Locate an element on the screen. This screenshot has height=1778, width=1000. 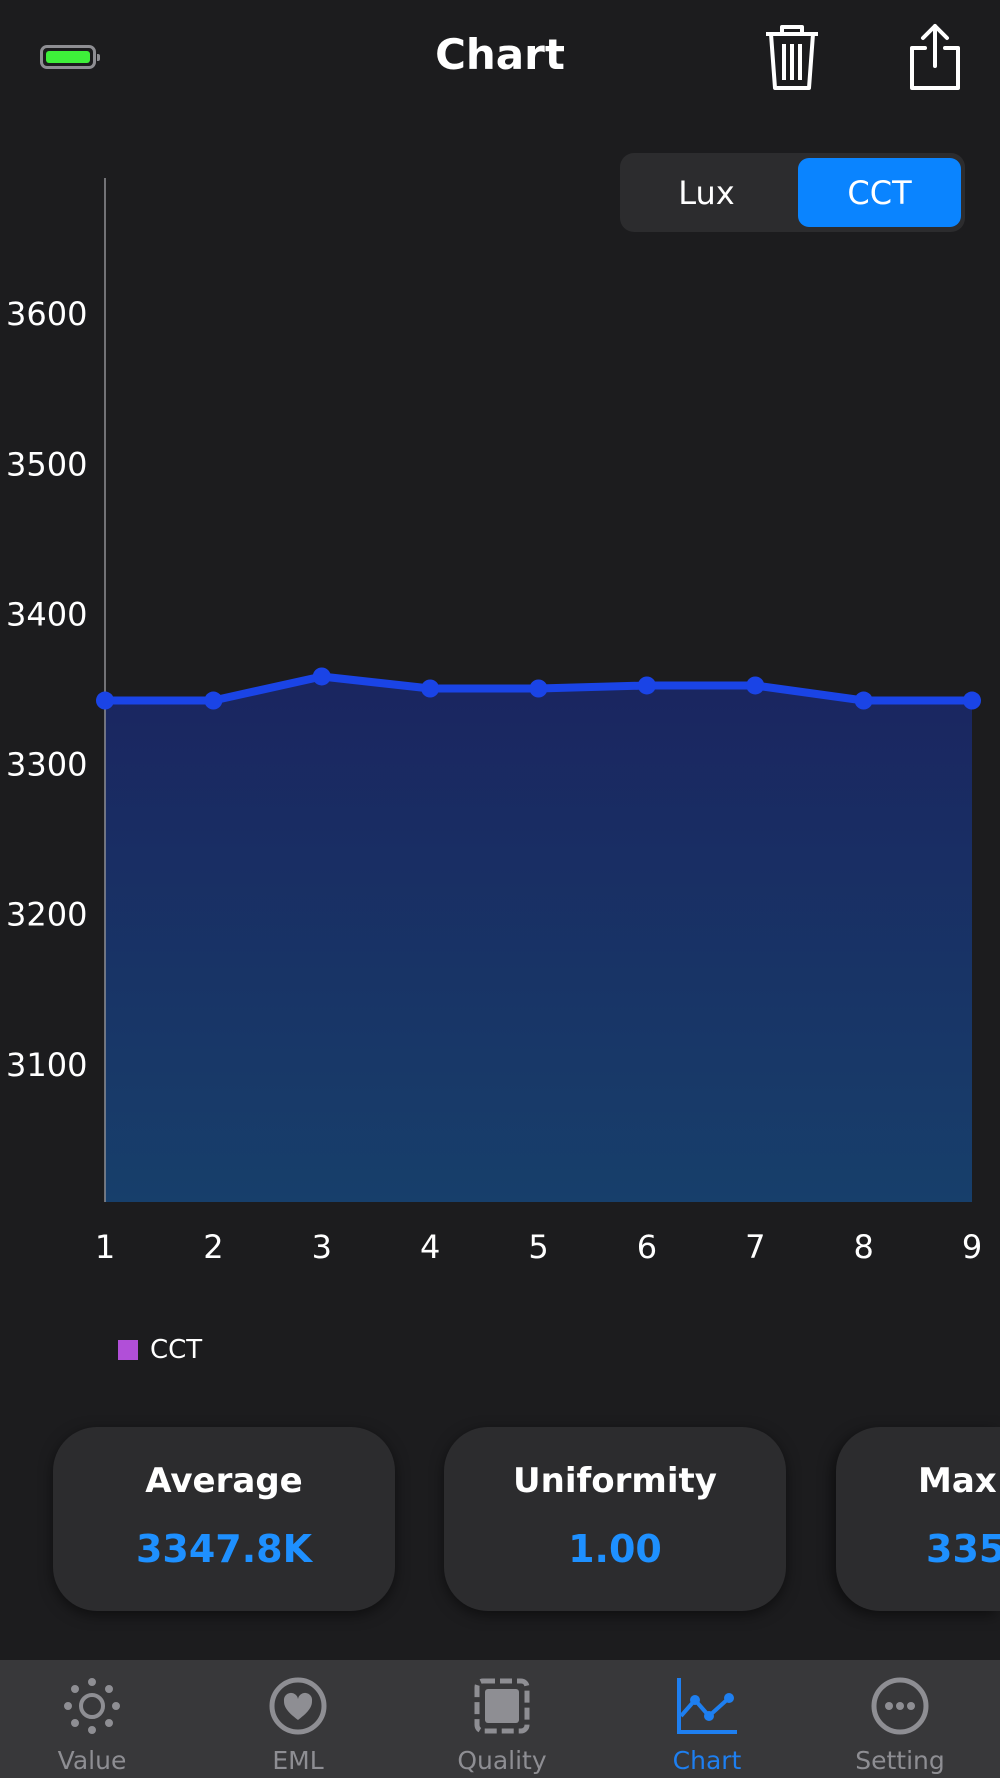
stat-label: Uniformity is located at coordinates (615, 1481).